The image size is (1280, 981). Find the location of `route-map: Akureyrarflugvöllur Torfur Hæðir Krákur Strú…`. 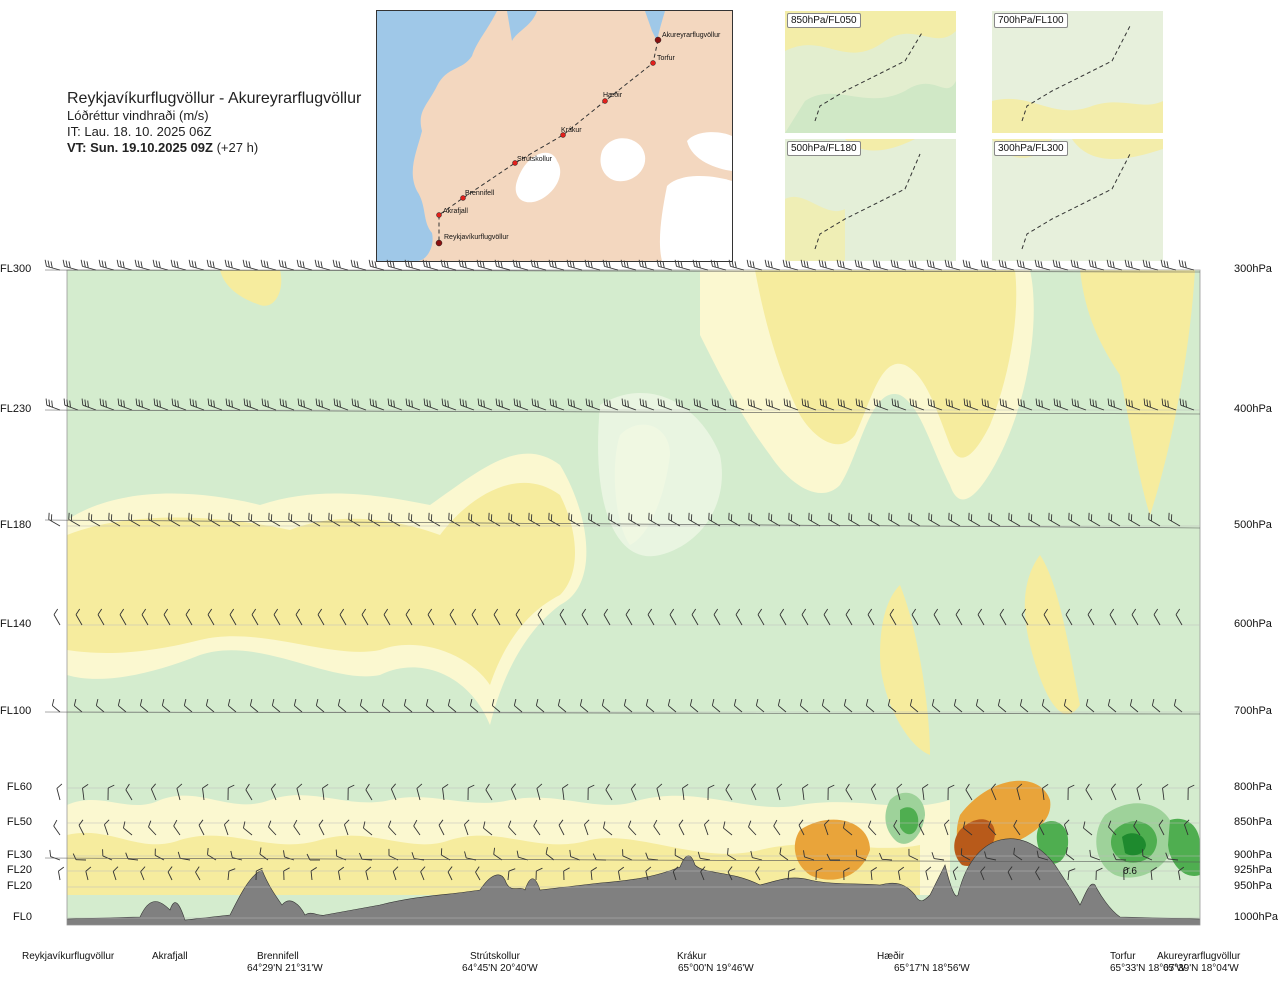

route-map: Akureyrarflugvöllur Torfur Hæðir Krákur Strú… is located at coordinates (554, 136).